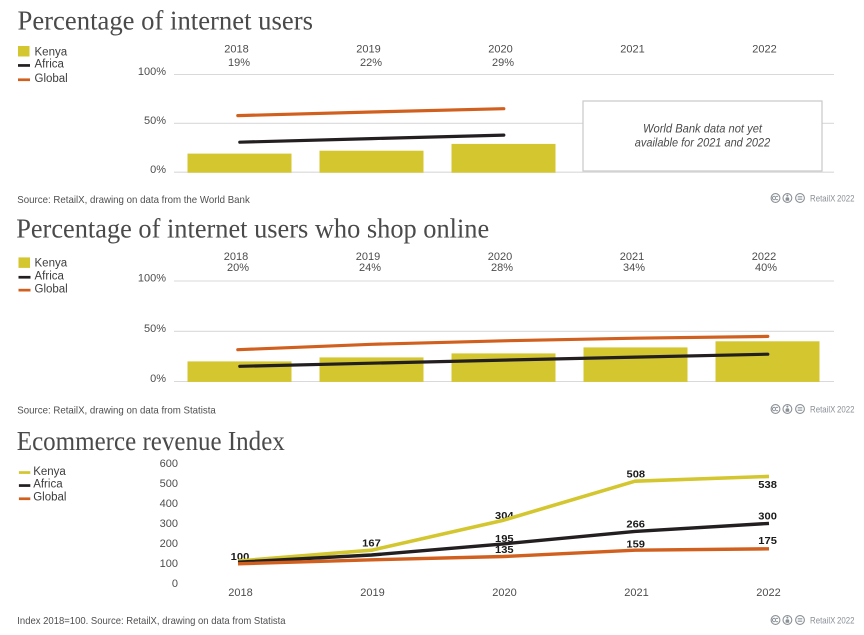  What do you see at coordinates (371, 63) in the screenshot?
I see `svg-text: 22%` at bounding box center [371, 63].